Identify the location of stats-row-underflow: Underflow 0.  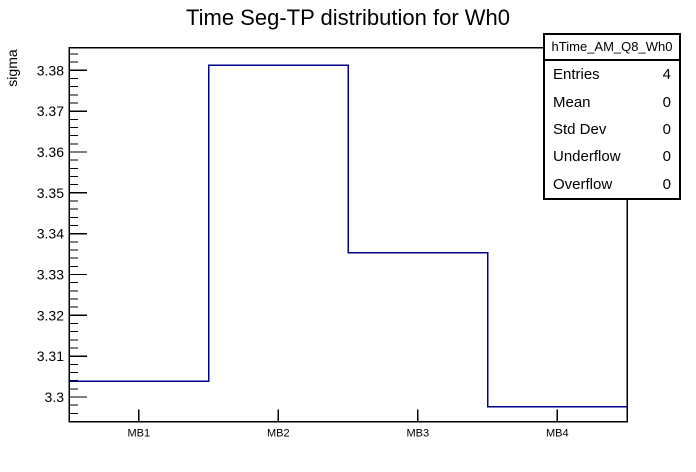
(612, 156).